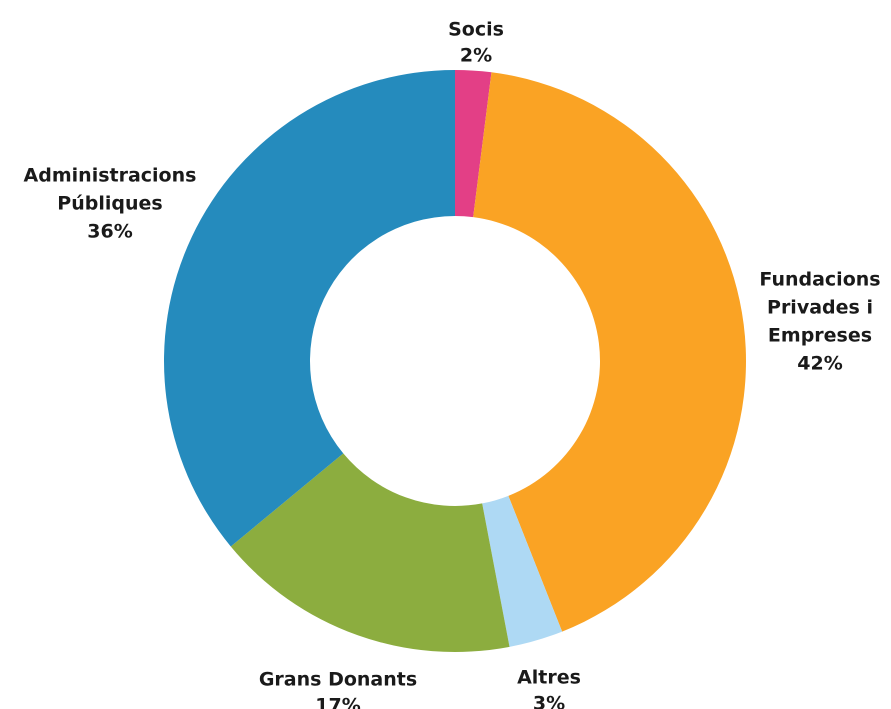 Image resolution: width=891 pixels, height=709 pixels. Describe the element at coordinates (820, 308) in the screenshot. I see `slice-category-label-1: Privades i` at that location.